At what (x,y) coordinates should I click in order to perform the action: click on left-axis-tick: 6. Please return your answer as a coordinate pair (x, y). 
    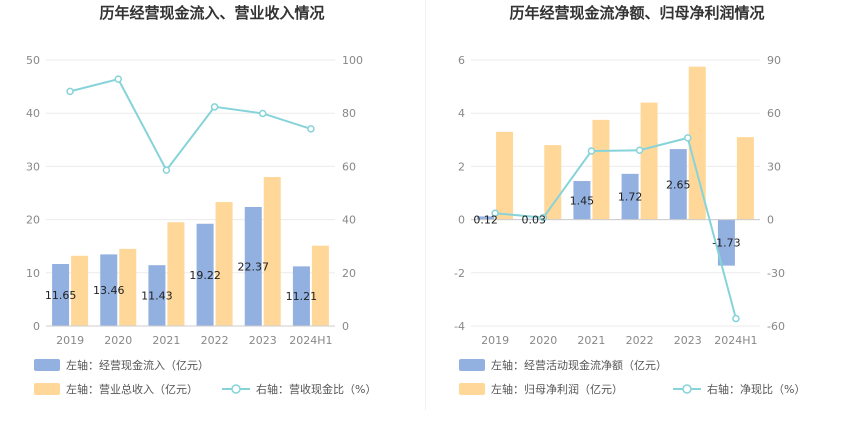
    Looking at the image, I should click on (461, 60).